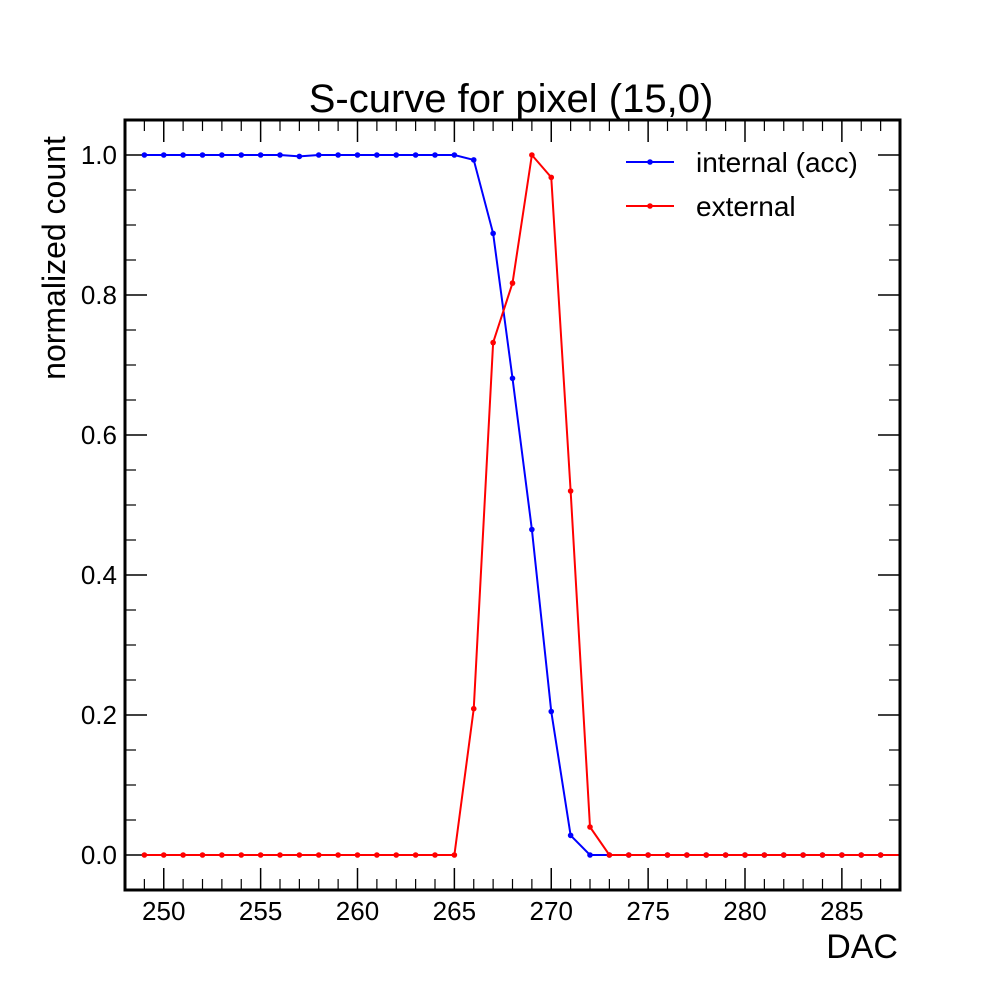  Describe the element at coordinates (260, 911) in the screenshot. I see `x-tick-label: 255` at that location.